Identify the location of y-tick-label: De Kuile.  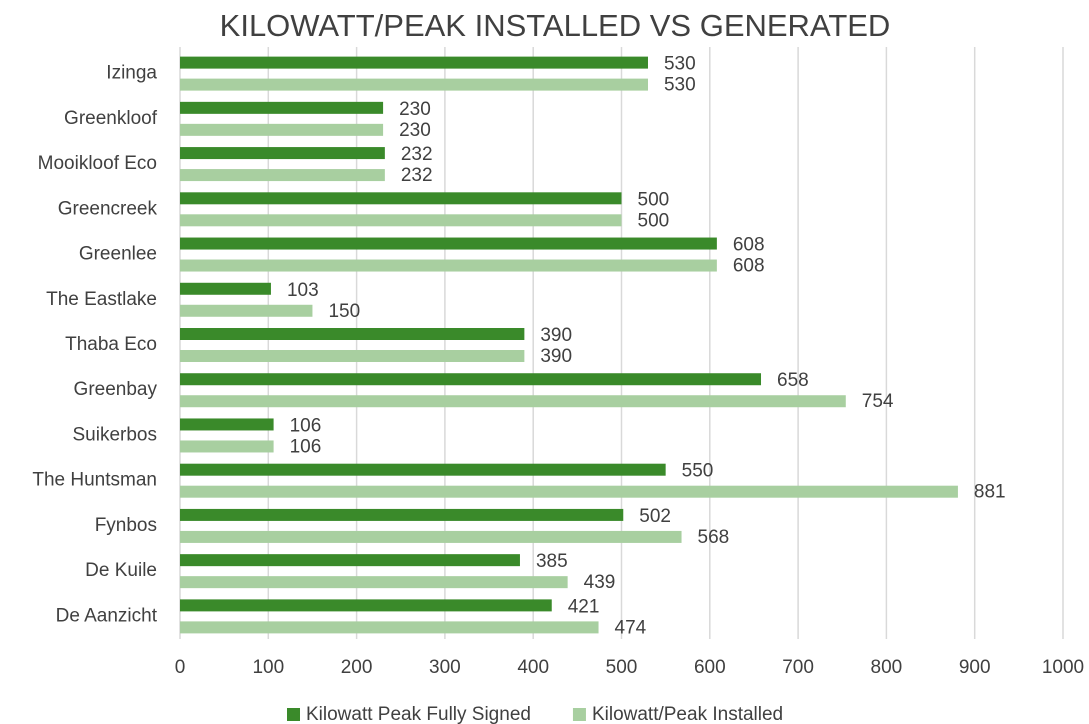
(121, 570).